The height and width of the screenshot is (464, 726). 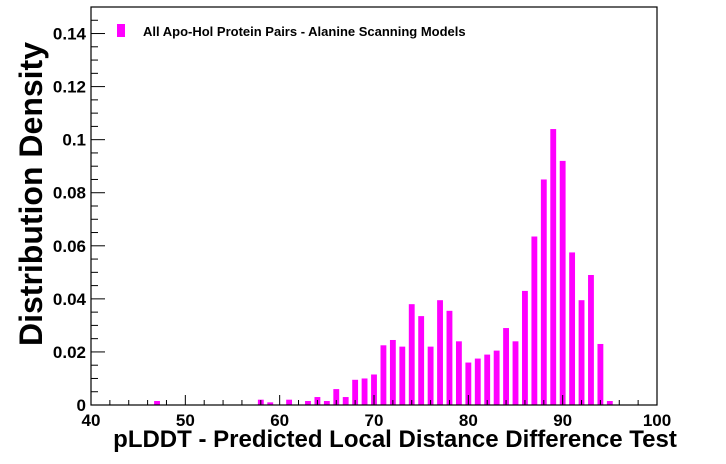 What do you see at coordinates (121, 30) in the screenshot?
I see `legend-swatch` at bounding box center [121, 30].